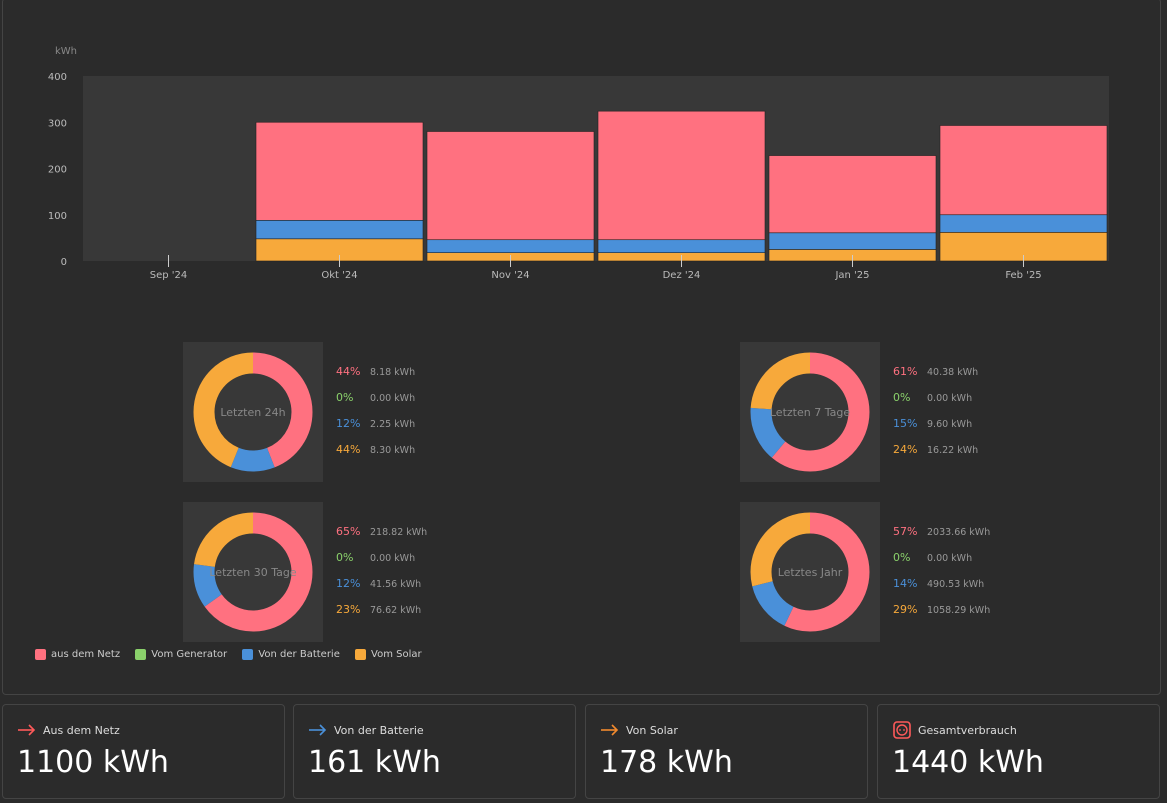 This screenshot has width=1167, height=803. Describe the element at coordinates (938, 584) in the screenshot. I see `donut-row: 14% 490.53 kWh` at that location.